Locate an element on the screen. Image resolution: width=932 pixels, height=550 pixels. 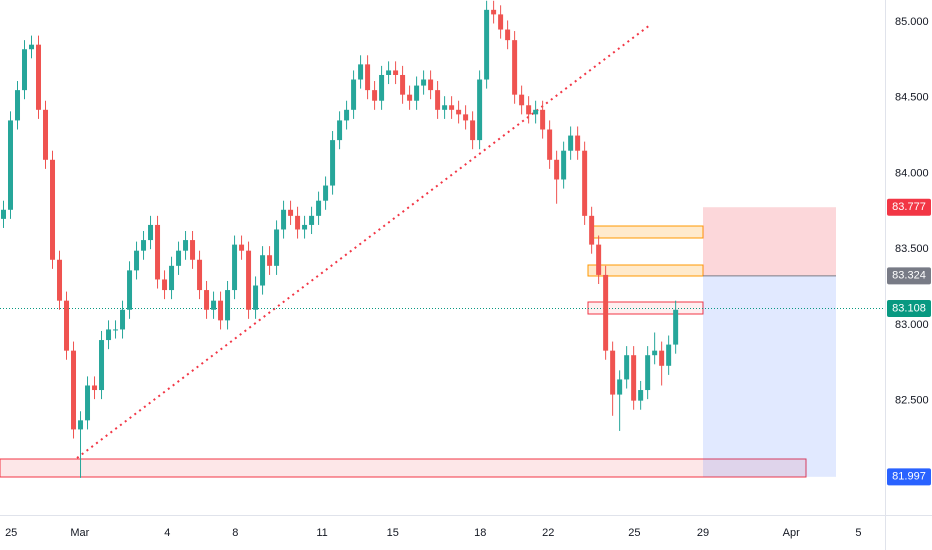
x-tick-label: 22 is located at coordinates (548, 533).